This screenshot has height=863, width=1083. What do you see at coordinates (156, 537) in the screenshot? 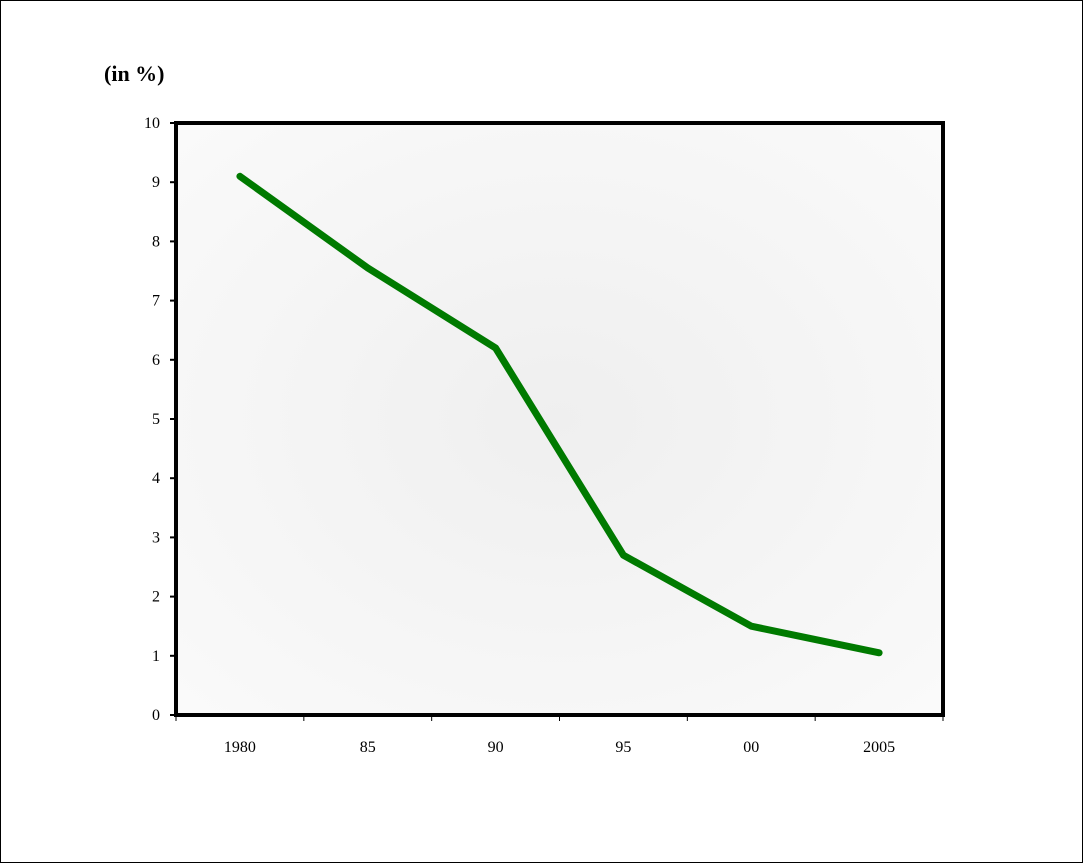
I see `y-tick-label: 3` at bounding box center [156, 537].